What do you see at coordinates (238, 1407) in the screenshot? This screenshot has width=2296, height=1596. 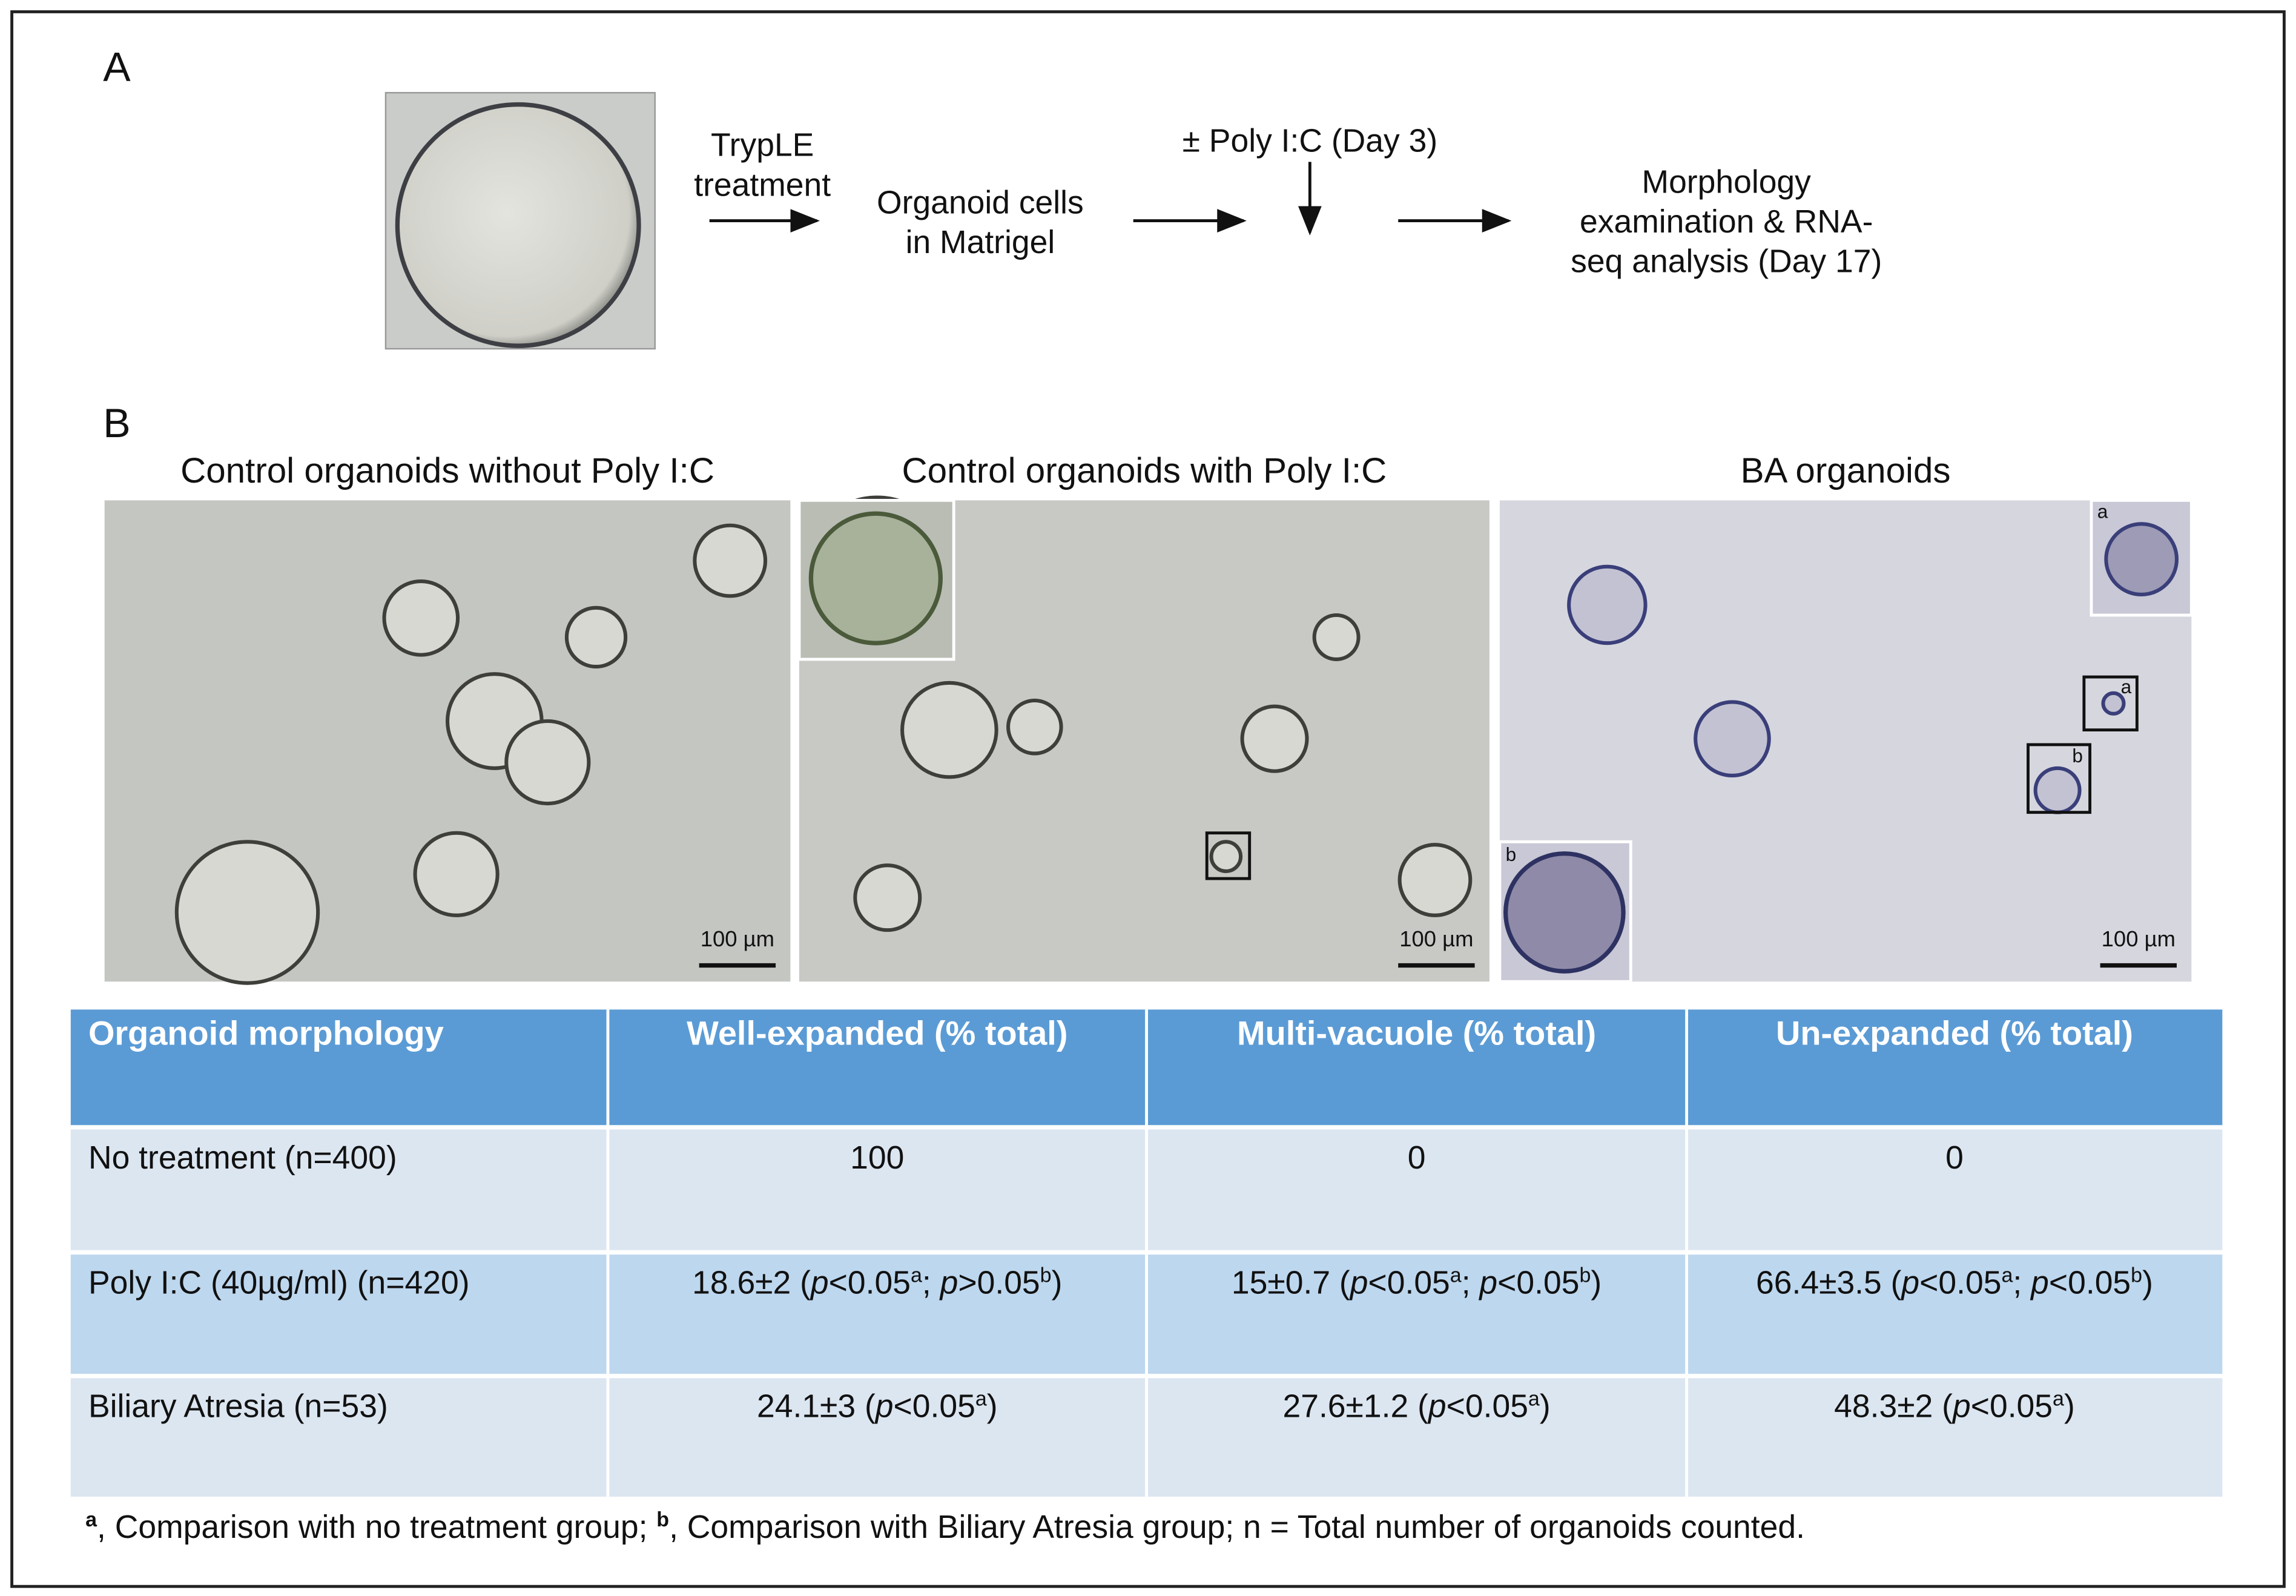 I see `table-cell: Biliary Atresia (n=53)` at bounding box center [238, 1407].